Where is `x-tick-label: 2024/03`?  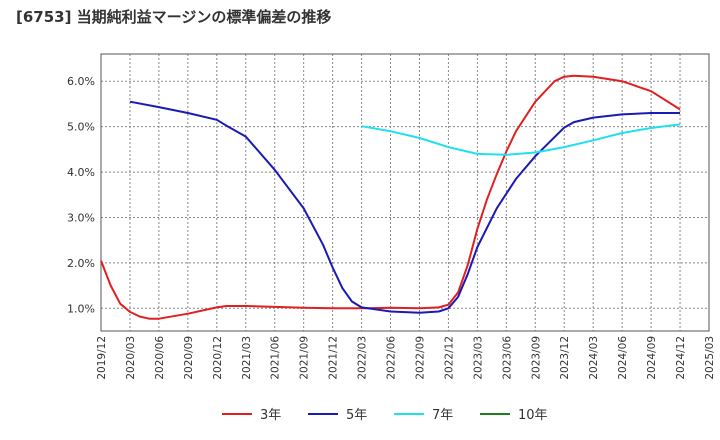
x-tick-label: 2024/03 is located at coordinates (594, 358).